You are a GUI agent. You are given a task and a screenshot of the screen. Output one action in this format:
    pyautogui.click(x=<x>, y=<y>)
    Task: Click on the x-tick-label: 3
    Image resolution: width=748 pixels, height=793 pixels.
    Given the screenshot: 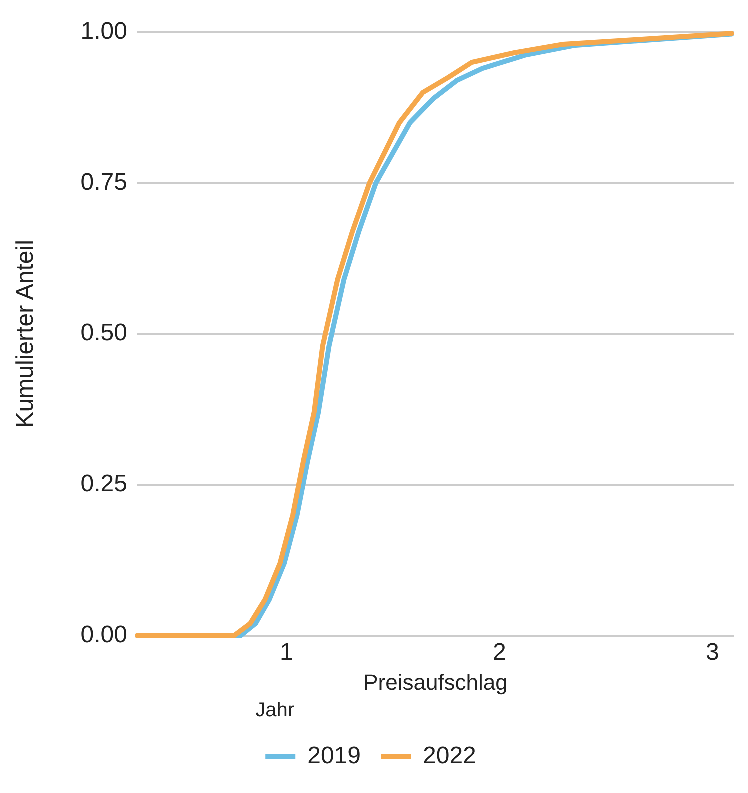 What is the action you would take?
    pyautogui.click(x=713, y=652)
    